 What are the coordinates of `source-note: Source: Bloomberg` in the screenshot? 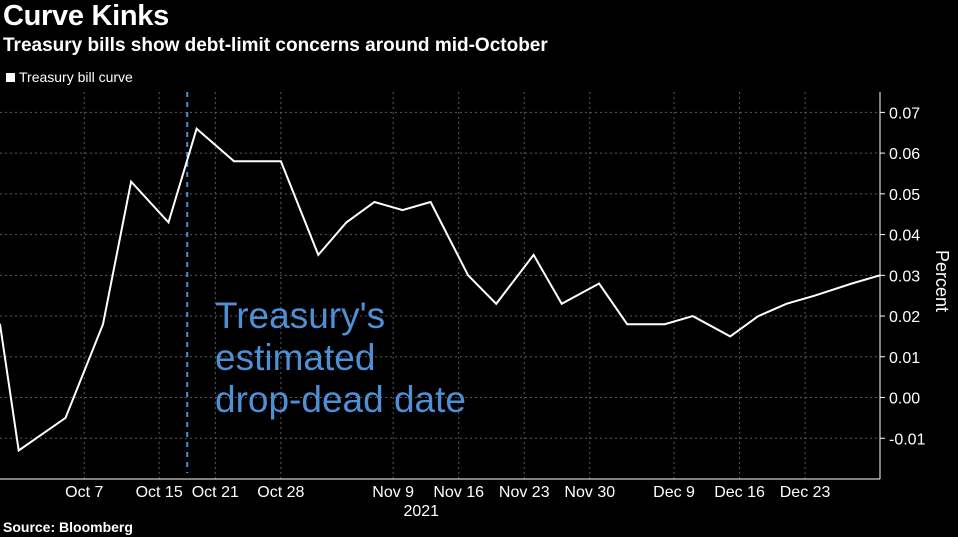 It's located at (68, 527).